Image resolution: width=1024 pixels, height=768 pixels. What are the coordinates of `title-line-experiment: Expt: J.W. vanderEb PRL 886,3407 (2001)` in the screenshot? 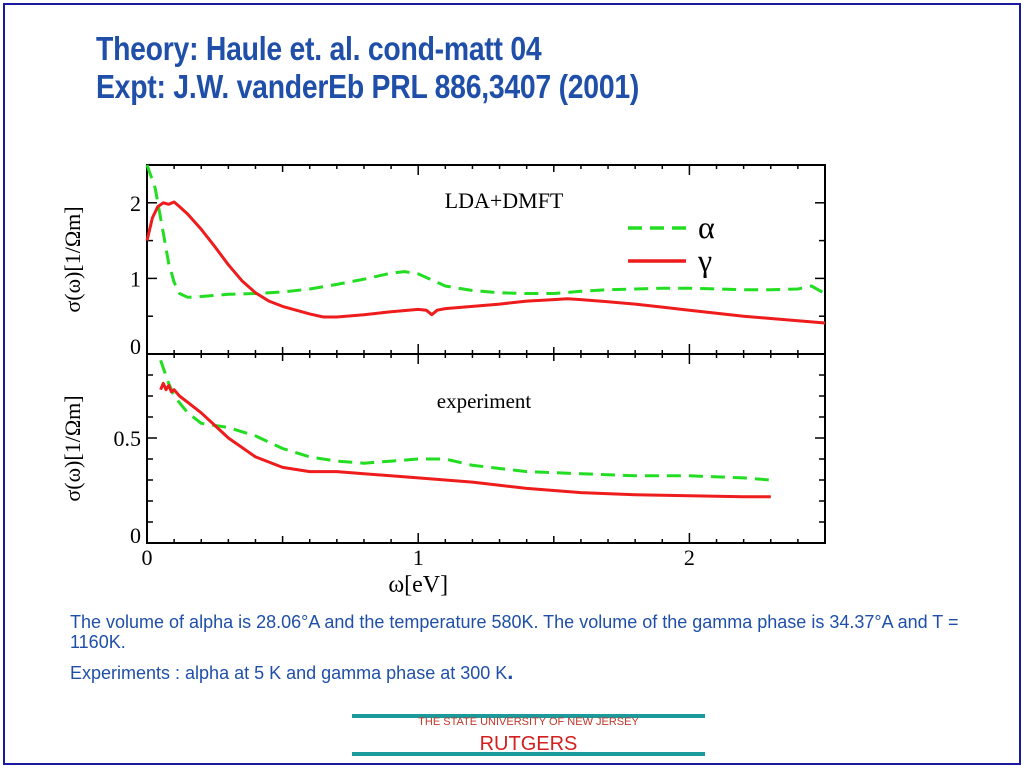 It's located at (368, 86).